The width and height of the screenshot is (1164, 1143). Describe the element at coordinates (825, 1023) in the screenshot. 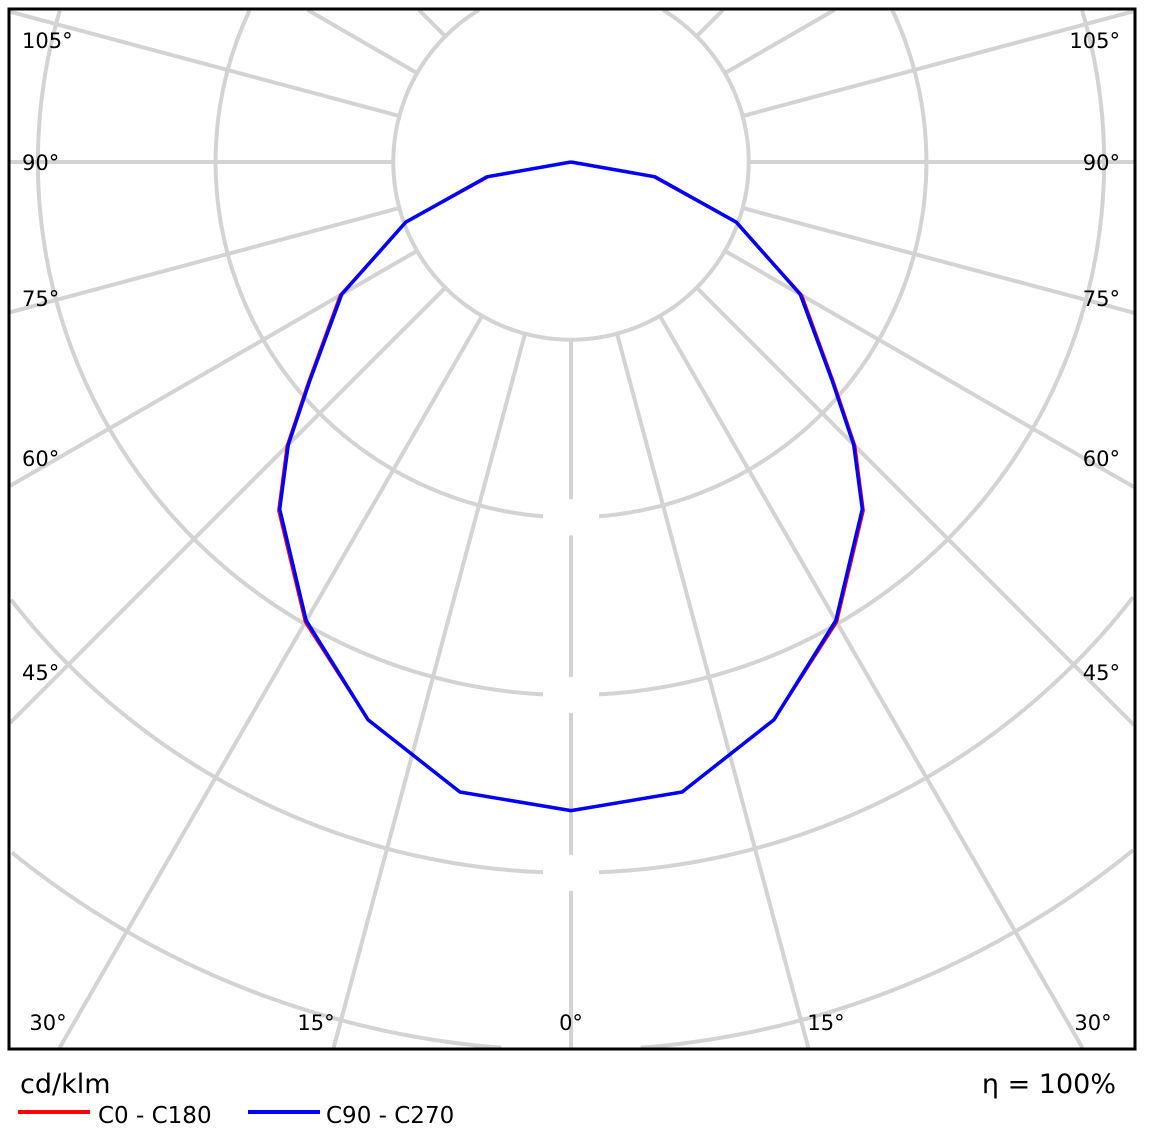

I see `angle-label-bottom-15-right: 15°` at that location.